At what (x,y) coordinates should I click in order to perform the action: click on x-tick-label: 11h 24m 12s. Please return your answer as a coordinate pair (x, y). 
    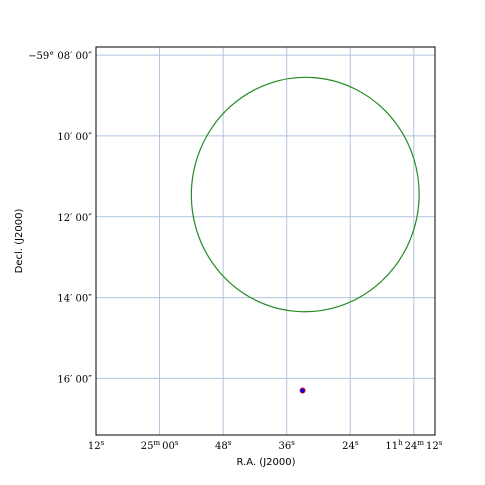
    Looking at the image, I should click on (413, 445).